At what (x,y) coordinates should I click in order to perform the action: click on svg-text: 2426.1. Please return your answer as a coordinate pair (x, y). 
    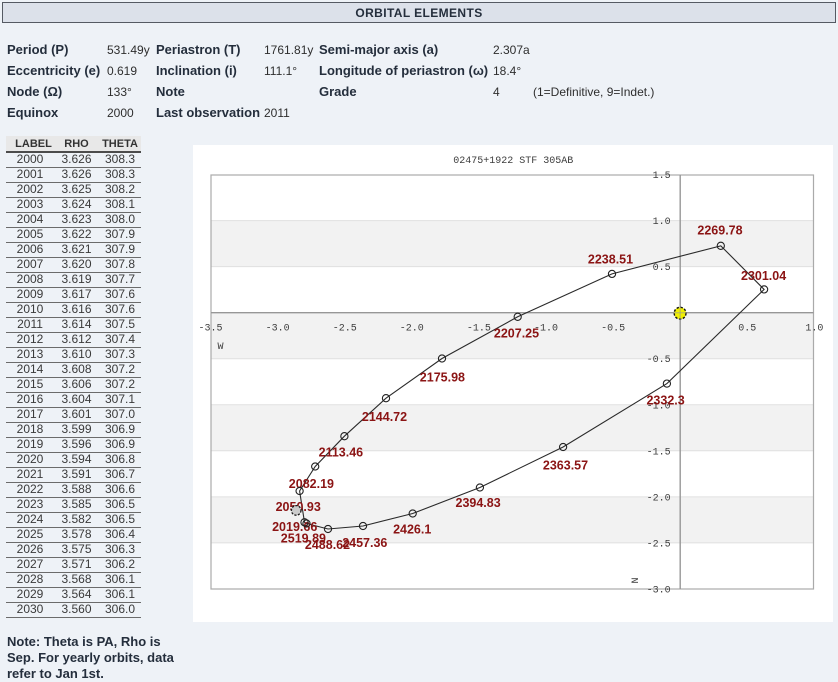
    Looking at the image, I should click on (412, 529).